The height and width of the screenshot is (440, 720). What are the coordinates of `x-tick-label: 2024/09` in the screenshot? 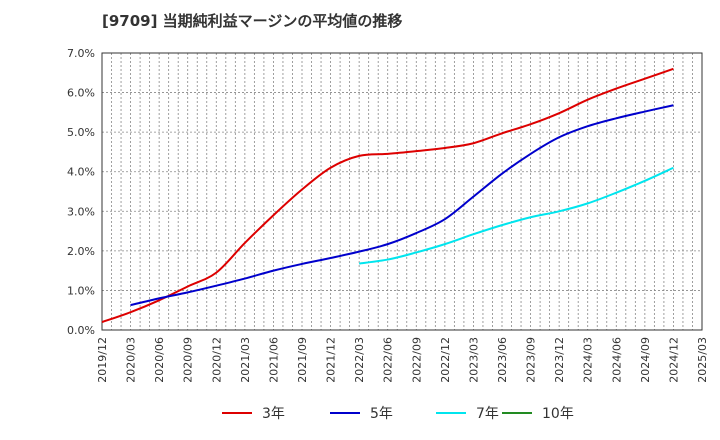 It's located at (645, 360).